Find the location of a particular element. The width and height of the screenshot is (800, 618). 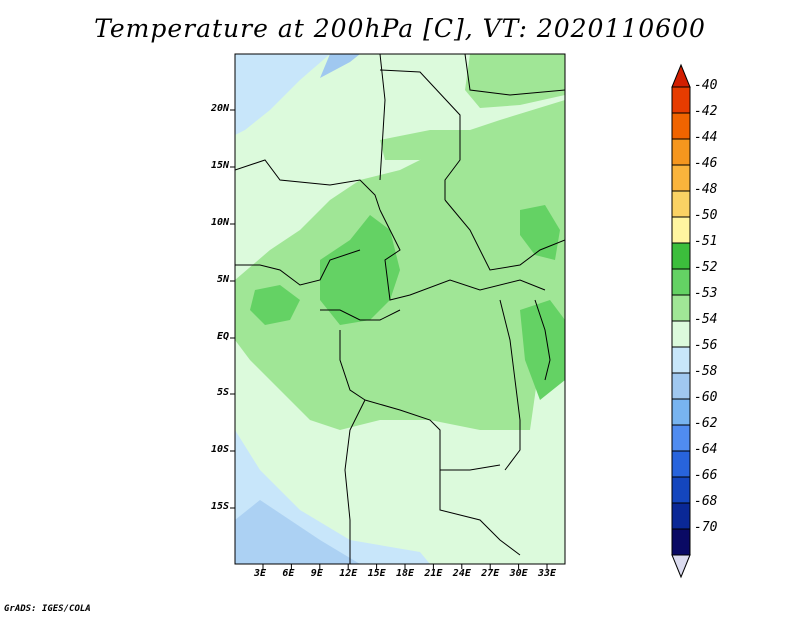

lon-tick-label: 24E is located at coordinates (461, 573).